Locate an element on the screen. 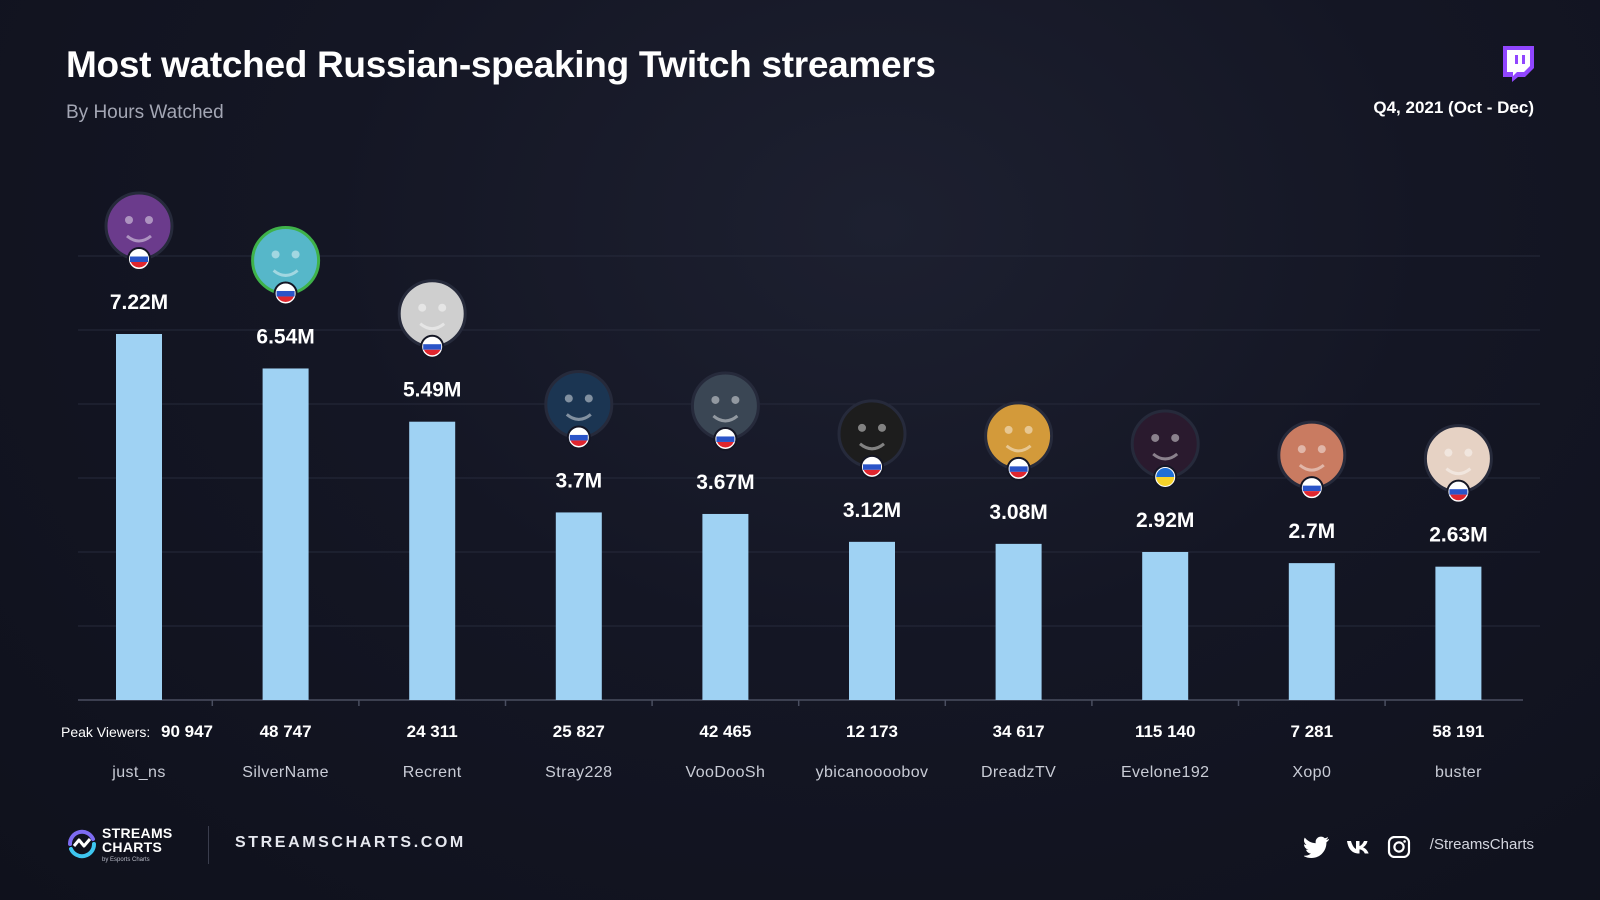 This screenshot has height=900, width=1600. twitch-icon is located at coordinates (1518, 64).